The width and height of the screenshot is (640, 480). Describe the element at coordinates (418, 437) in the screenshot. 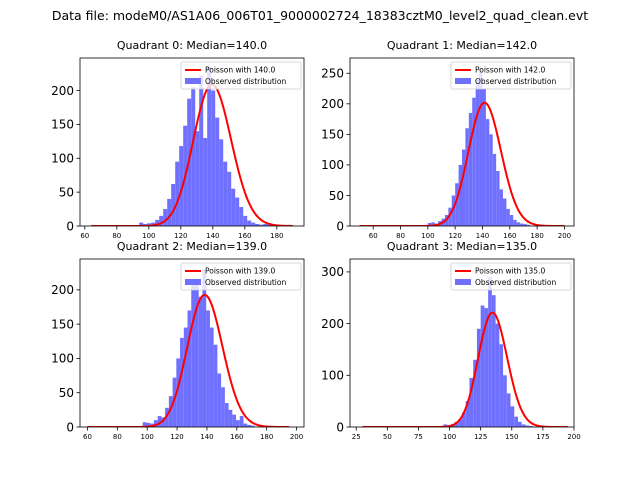

I see `x-tick-label: 75` at that location.